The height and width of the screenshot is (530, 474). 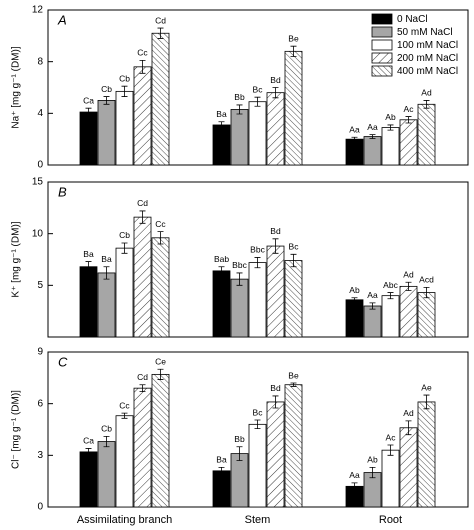 I want to click on legend-label: 400 mM NaCl, so click(x=427, y=71).